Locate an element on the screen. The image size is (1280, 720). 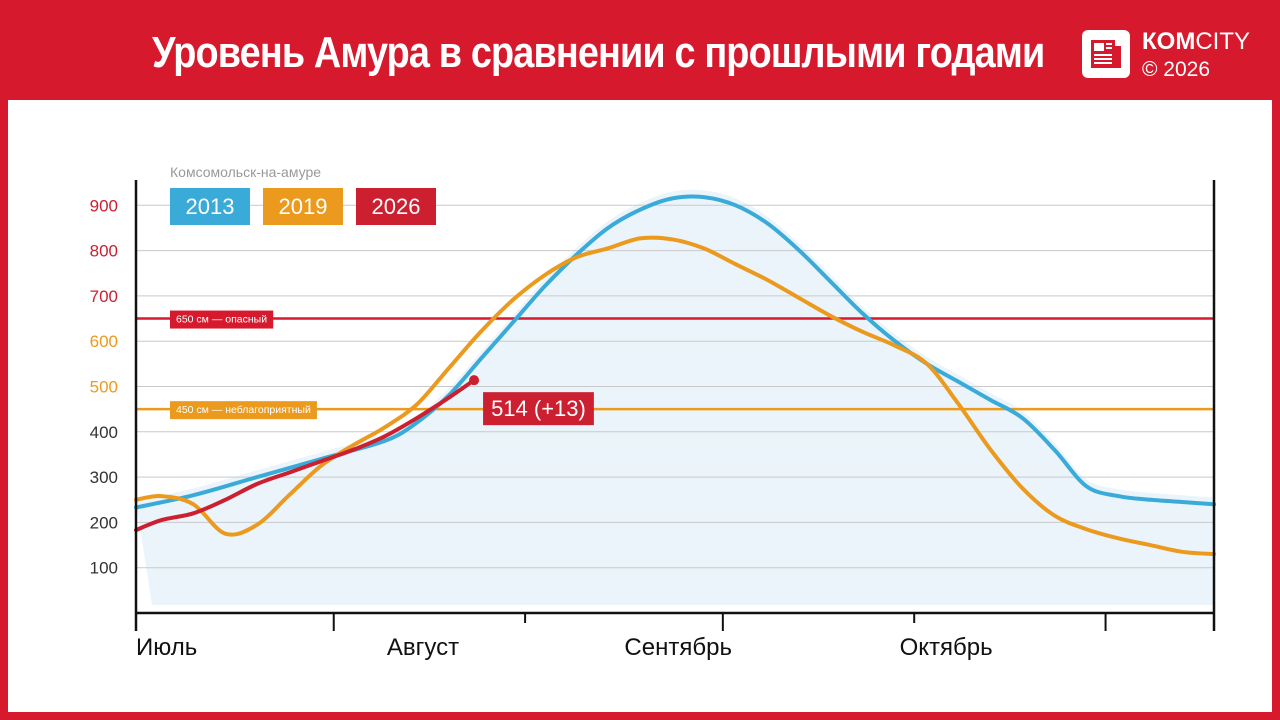
logo-name: КОМCITY is located at coordinates (1196, 42).